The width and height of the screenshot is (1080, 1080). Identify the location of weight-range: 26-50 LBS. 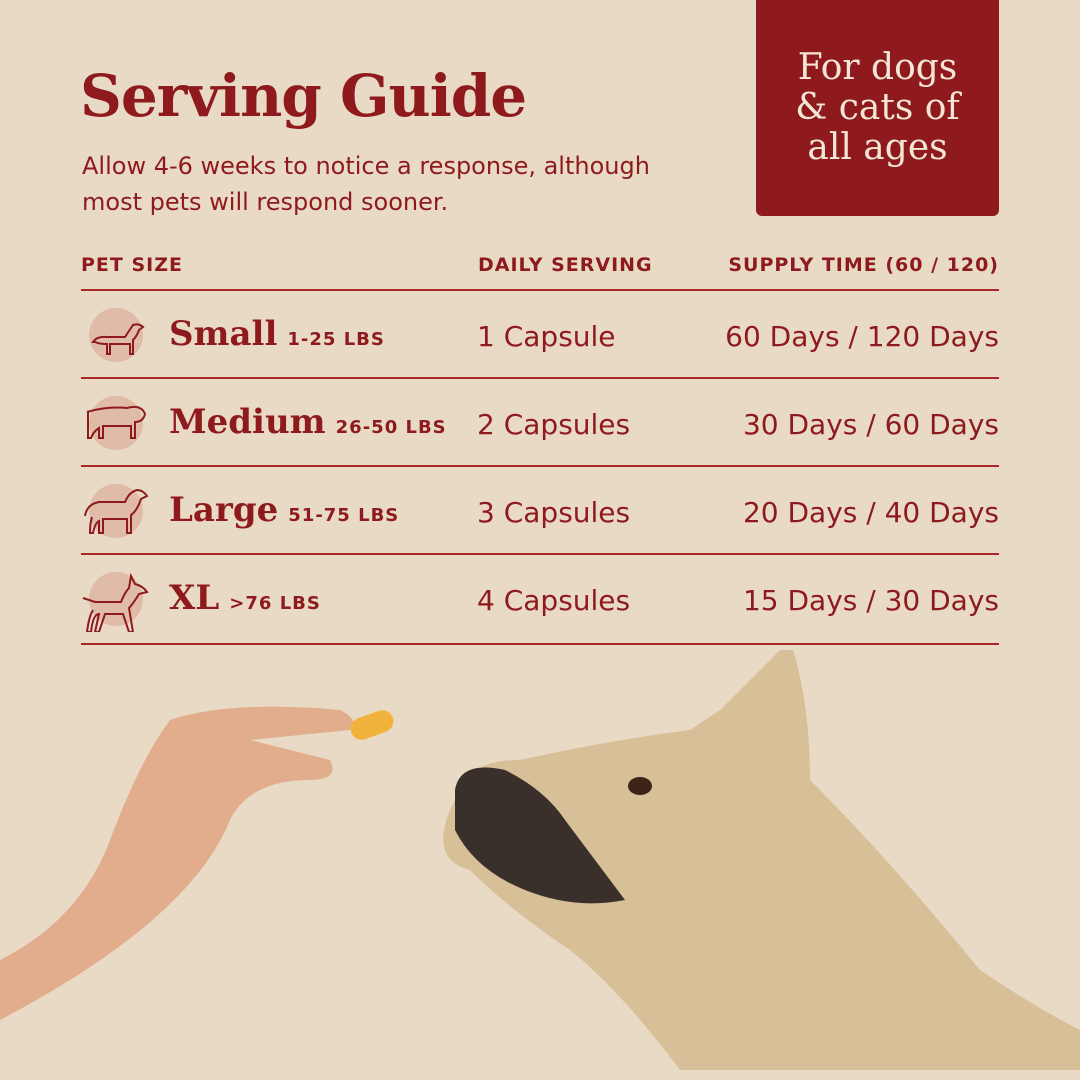
(391, 427).